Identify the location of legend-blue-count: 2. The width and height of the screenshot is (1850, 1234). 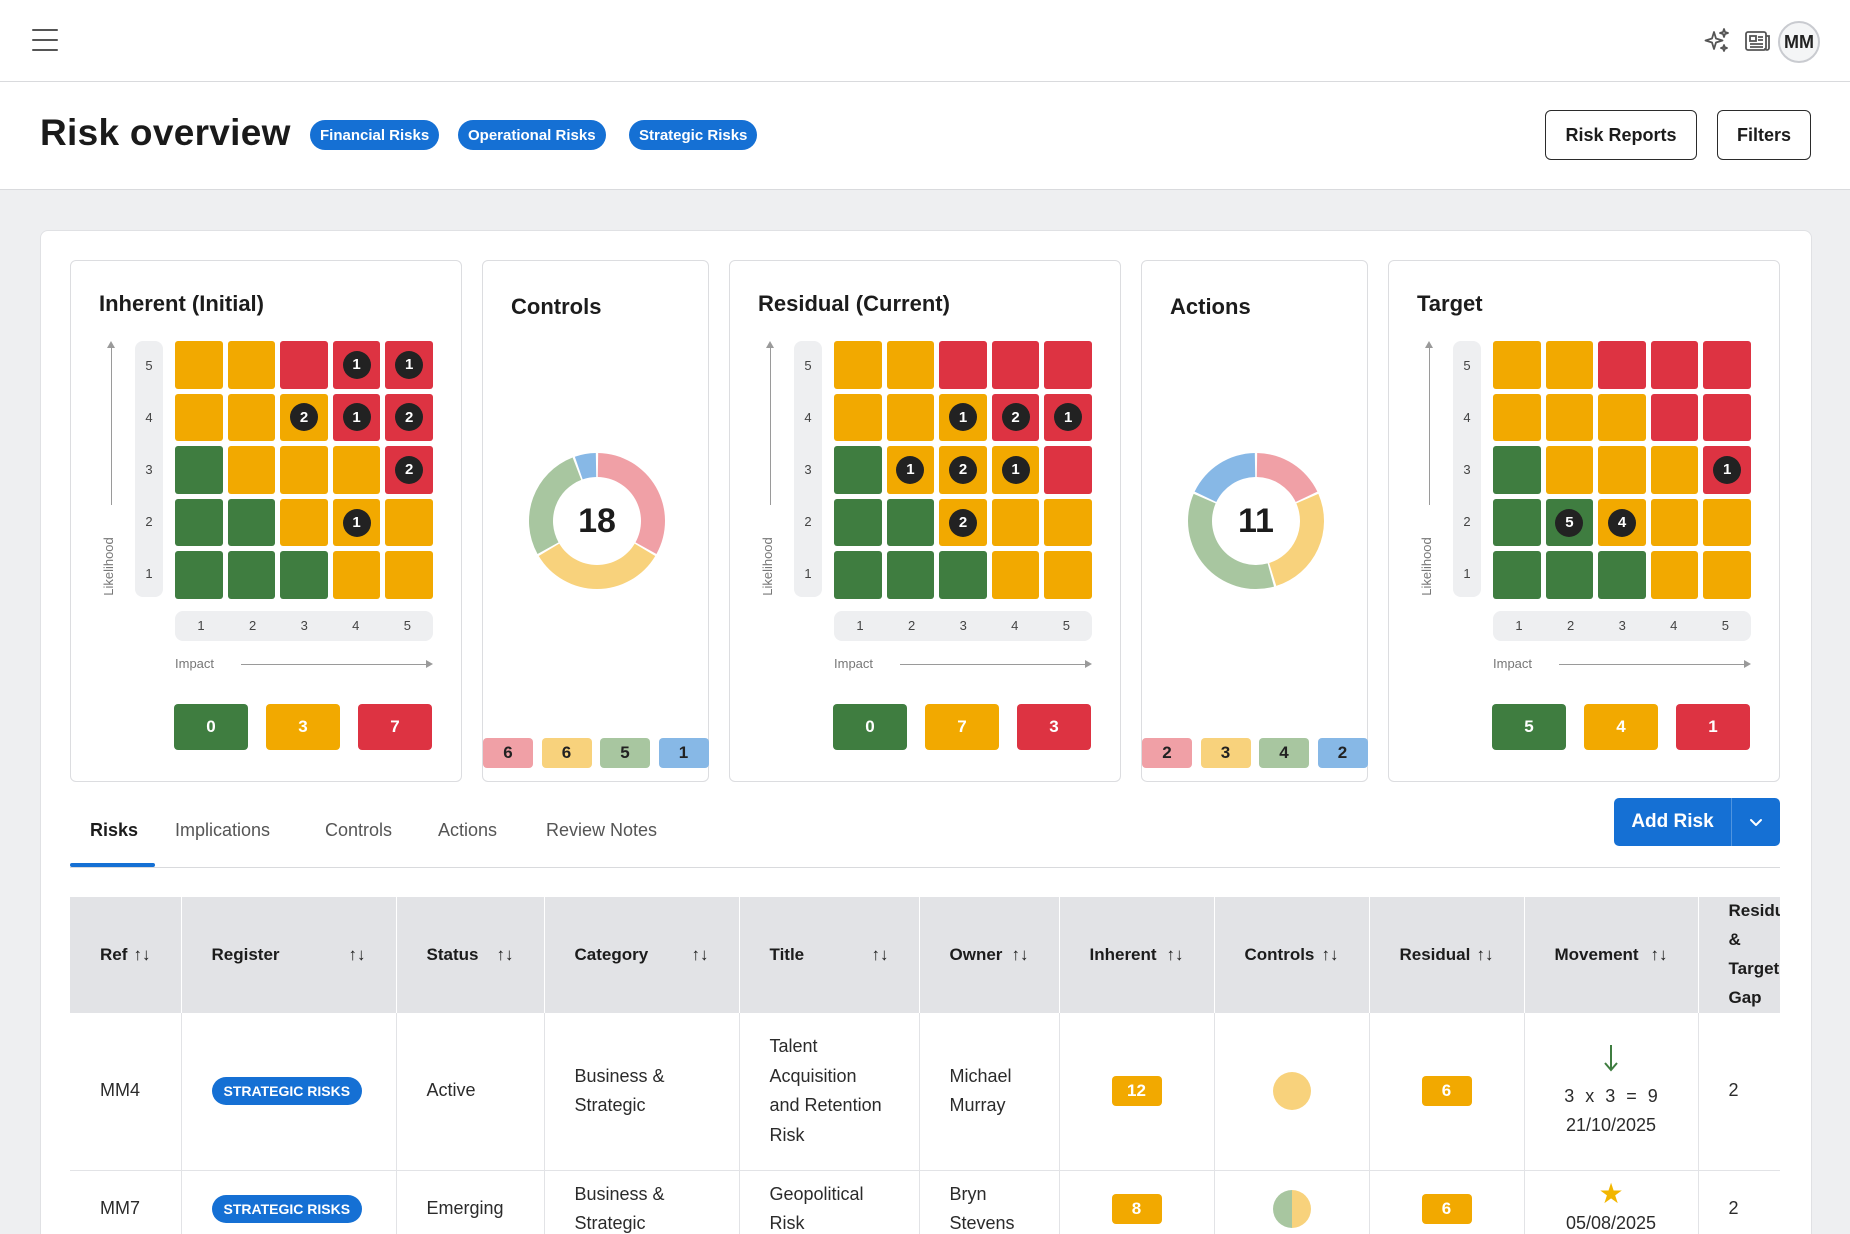
(1342, 753).